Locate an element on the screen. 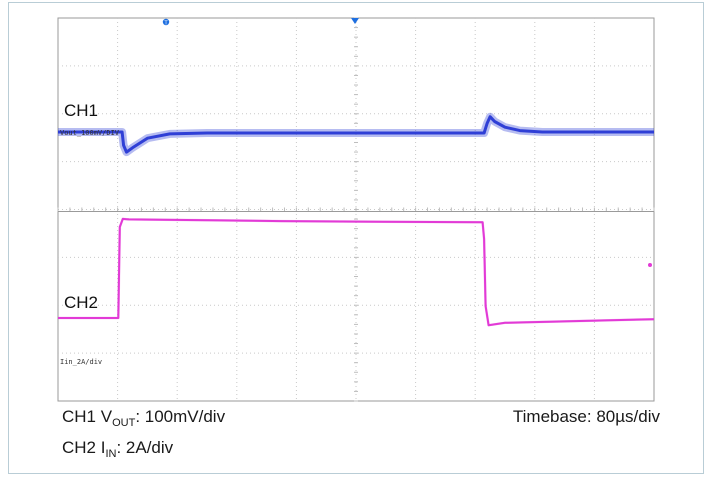 The height and width of the screenshot is (478, 707). ch2-scale-label: Iin_2A/div is located at coordinates (81, 362).